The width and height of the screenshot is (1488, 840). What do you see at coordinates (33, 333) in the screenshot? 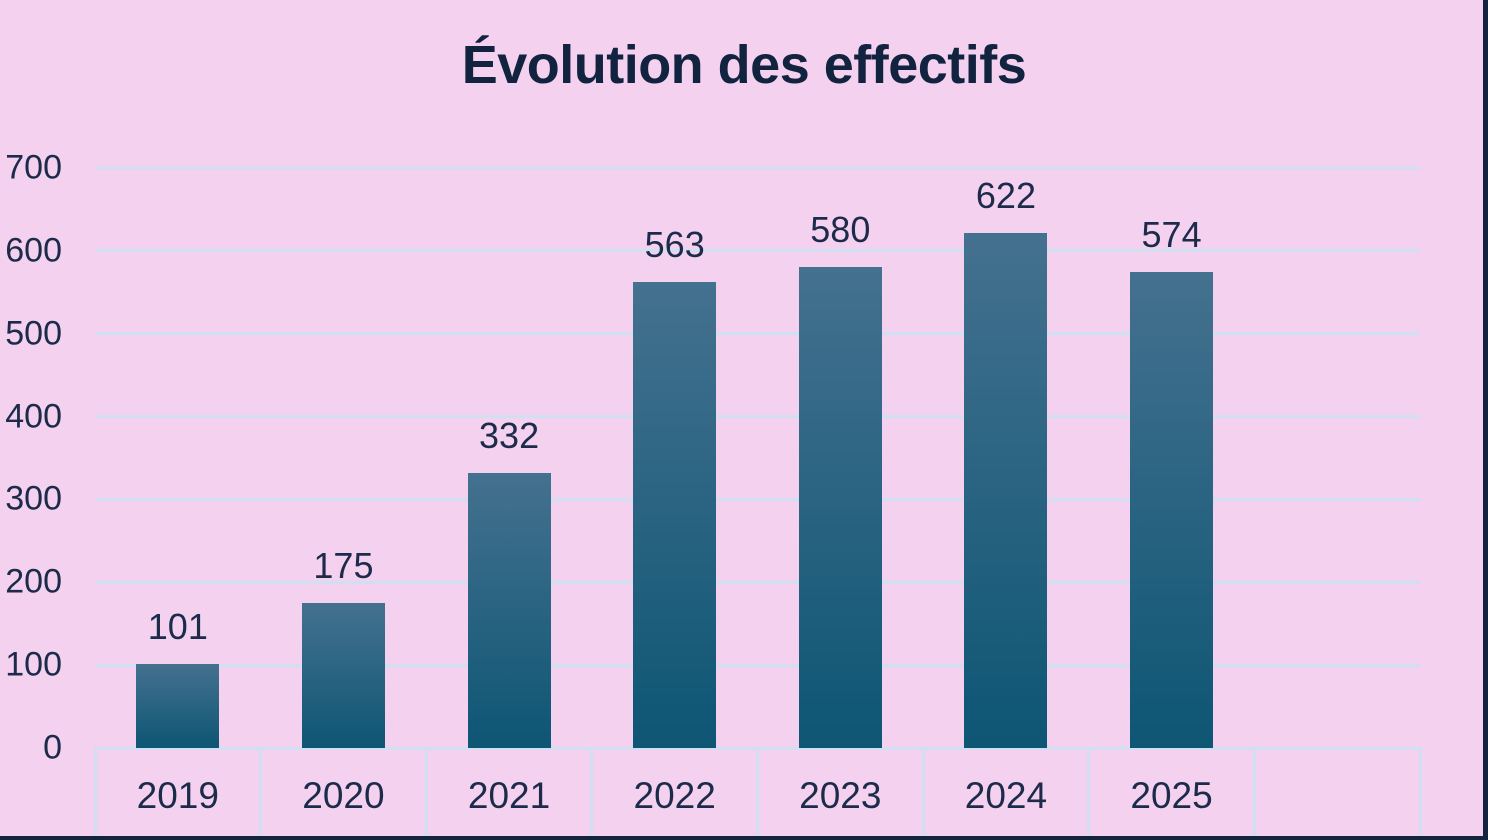
I see `y-tick-label: 500` at bounding box center [33, 333].